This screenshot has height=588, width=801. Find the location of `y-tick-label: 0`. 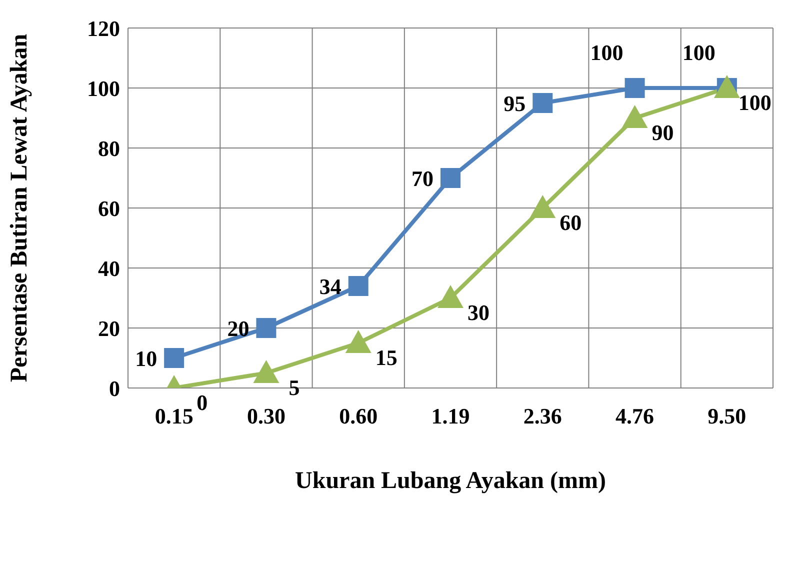

y-tick-label: 0 is located at coordinates (114, 388).